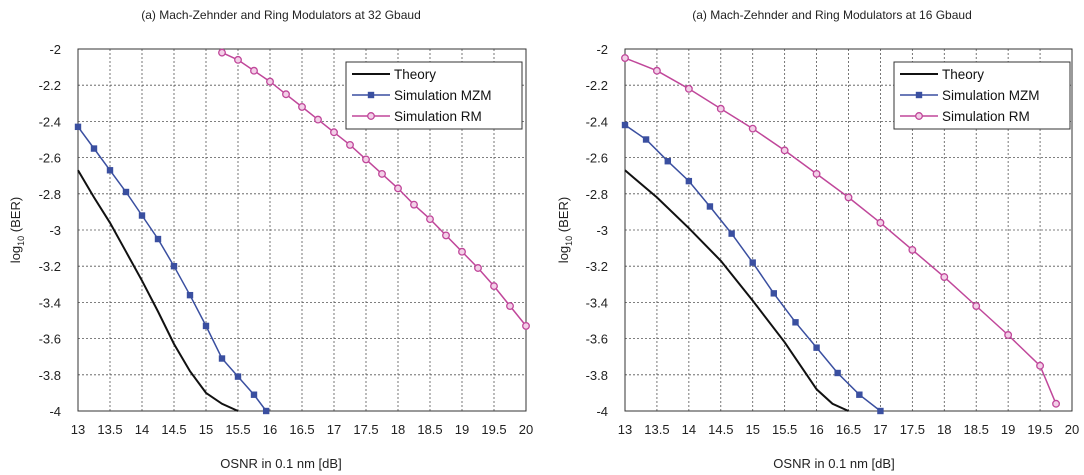 The image size is (1084, 475). Describe the element at coordinates (736, 290) in the screenshot. I see `series-theory` at that location.